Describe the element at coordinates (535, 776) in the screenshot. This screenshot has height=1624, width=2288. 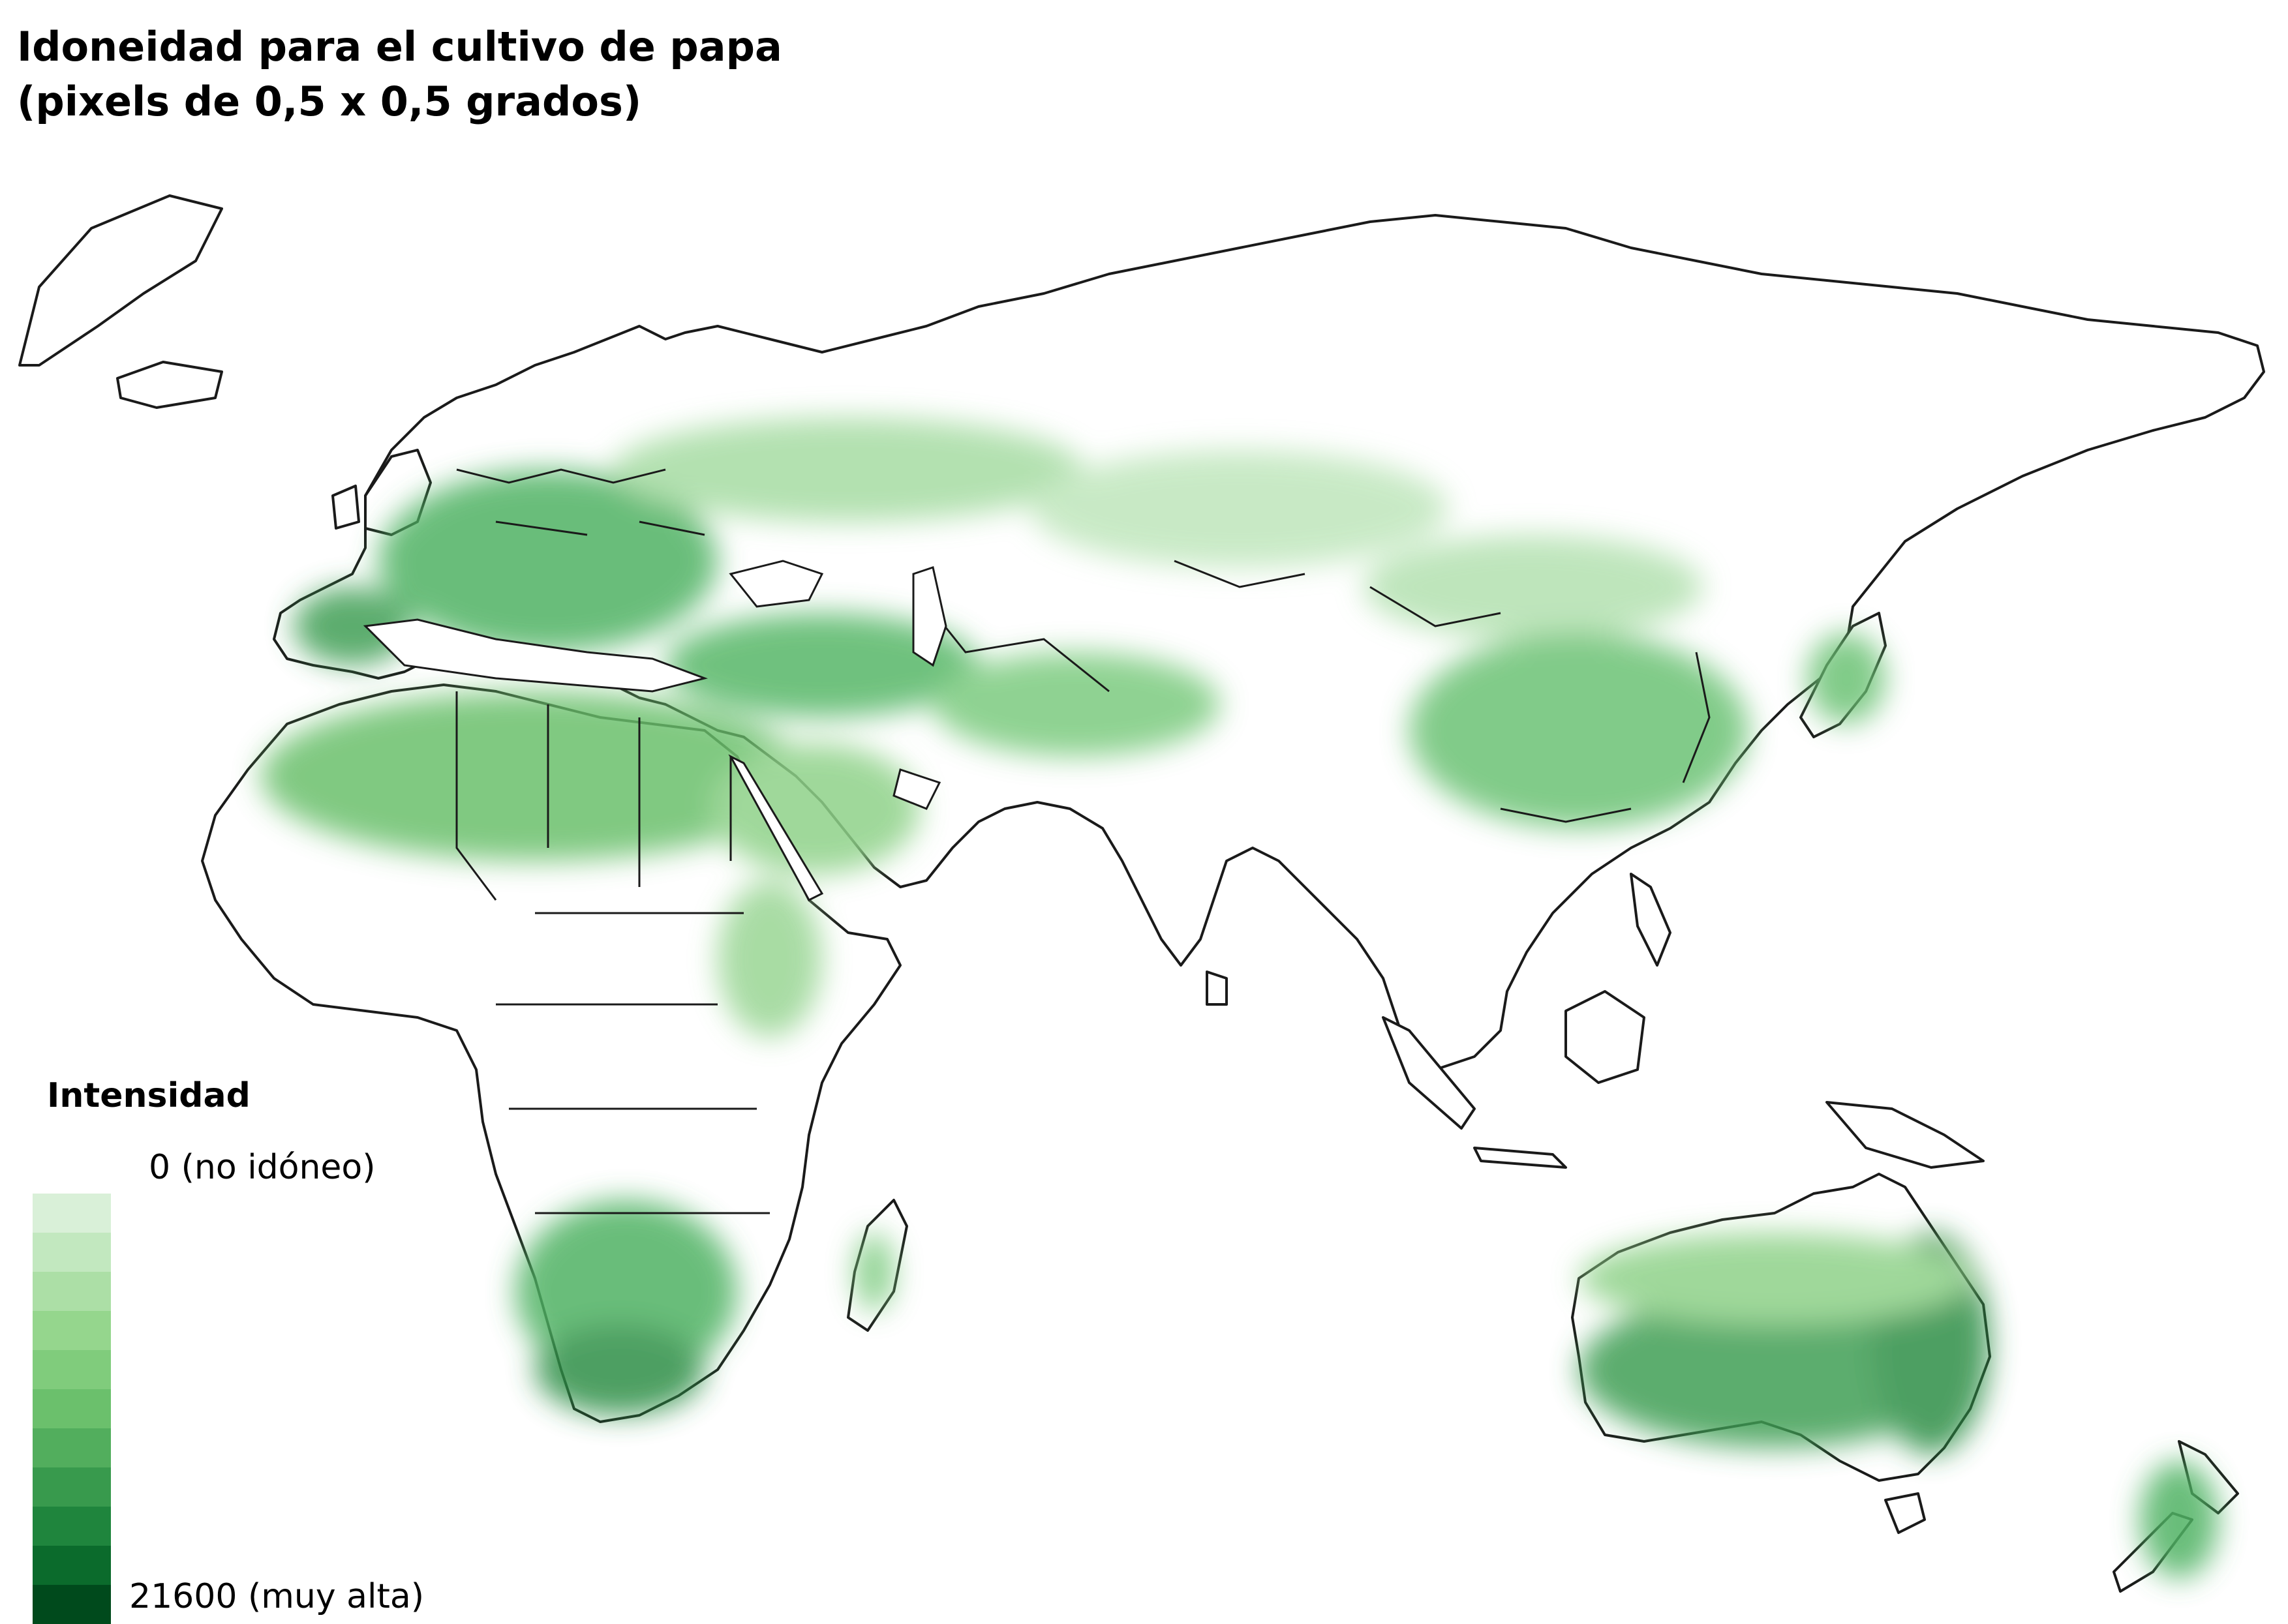
I see `shade-north-africa` at that location.